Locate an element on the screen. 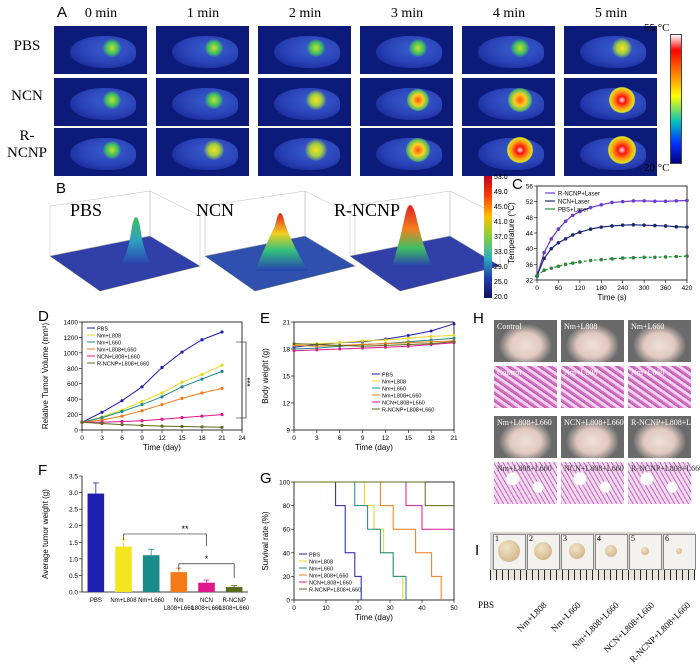  tumor-group-label: Nm+L808 is located at coordinates (532, 617).